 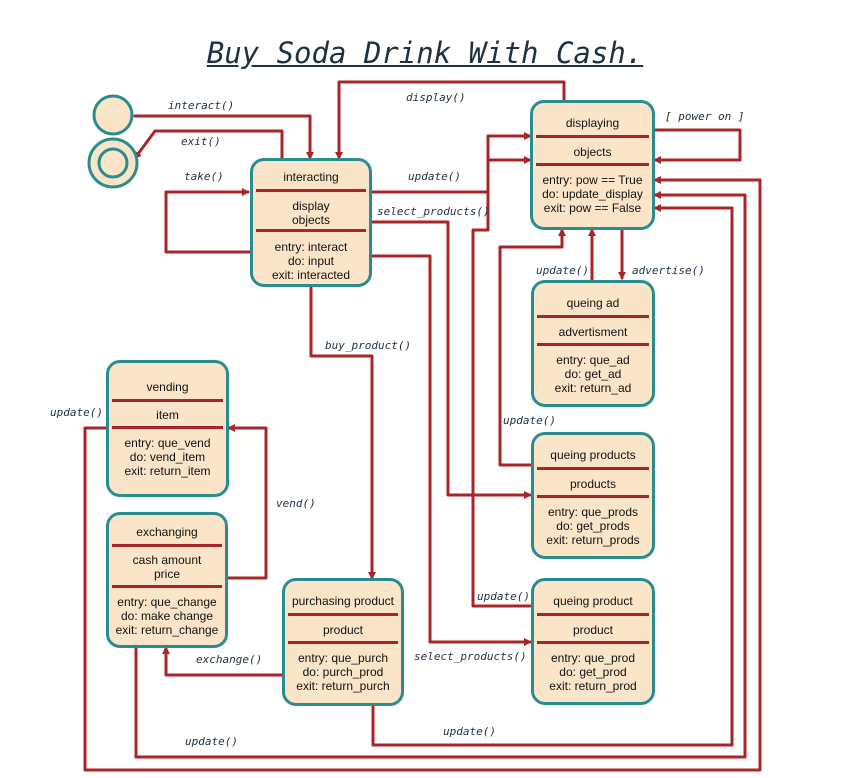 What do you see at coordinates (593, 512) in the screenshot?
I see `action: entry: que_prods` at bounding box center [593, 512].